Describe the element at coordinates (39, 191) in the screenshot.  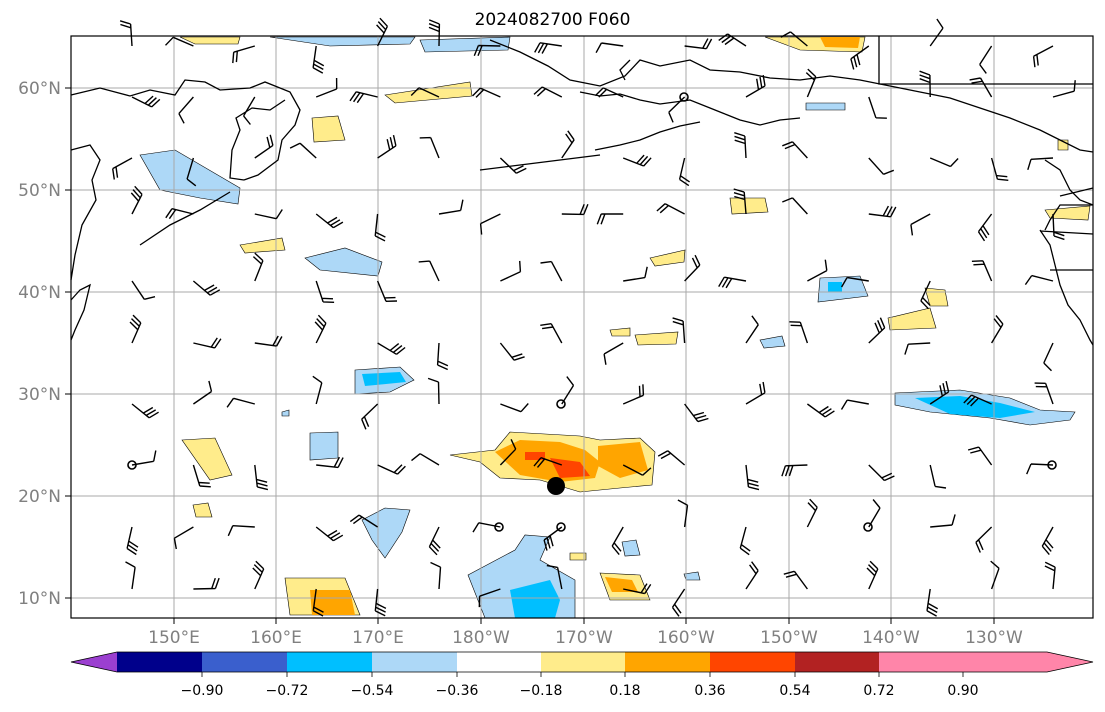
I see `lat-label: 50°N` at that location.